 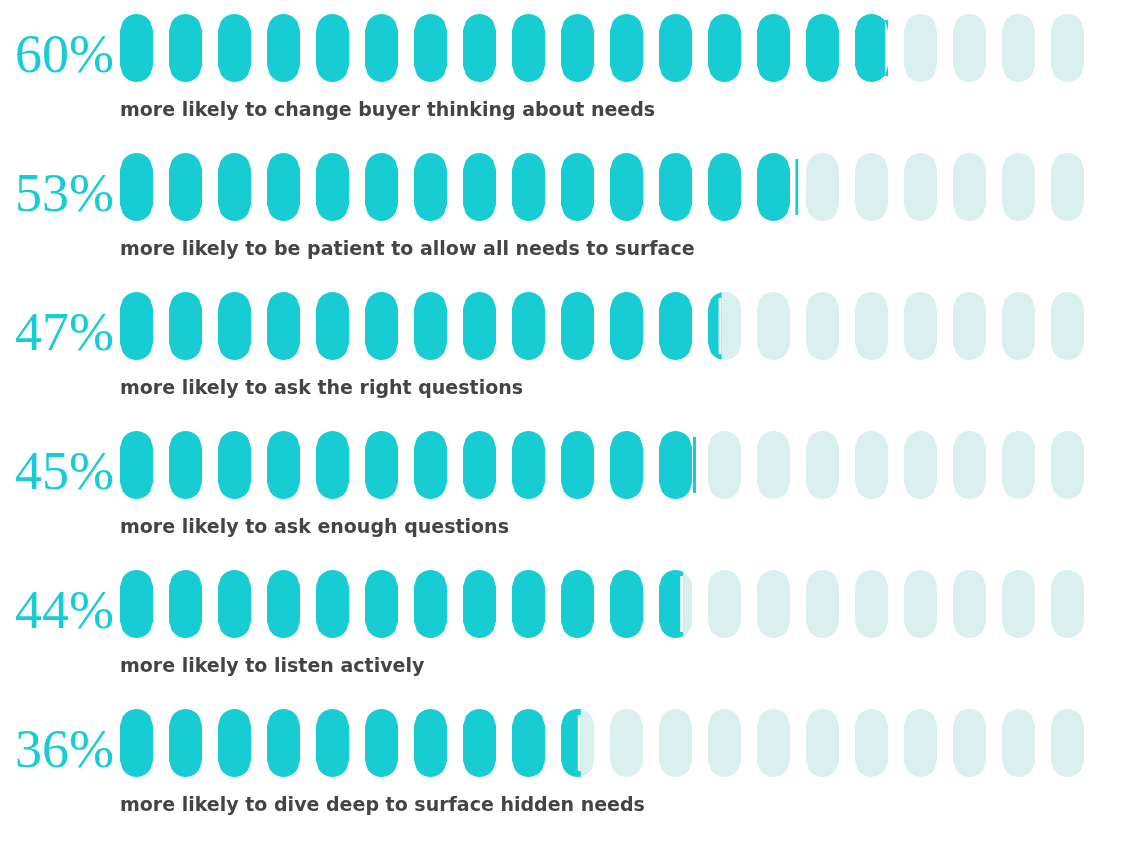 What do you see at coordinates (64, 54) in the screenshot?
I see `data-label: 60%` at bounding box center [64, 54].